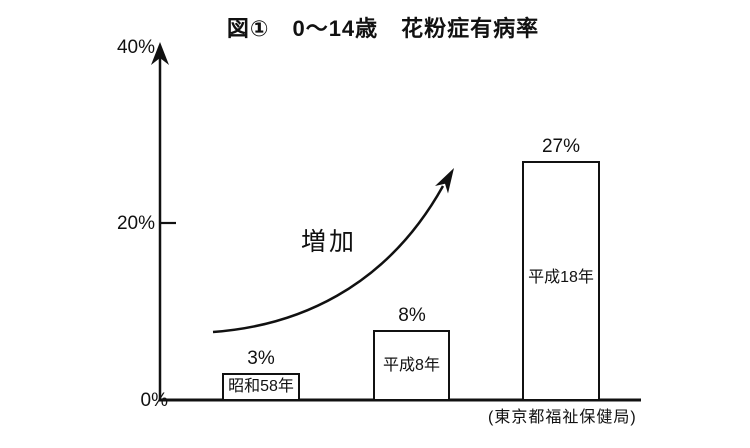 The image size is (750, 448). What do you see at coordinates (135, 223) in the screenshot?
I see `y-tick-label-20: 20%` at bounding box center [135, 223].